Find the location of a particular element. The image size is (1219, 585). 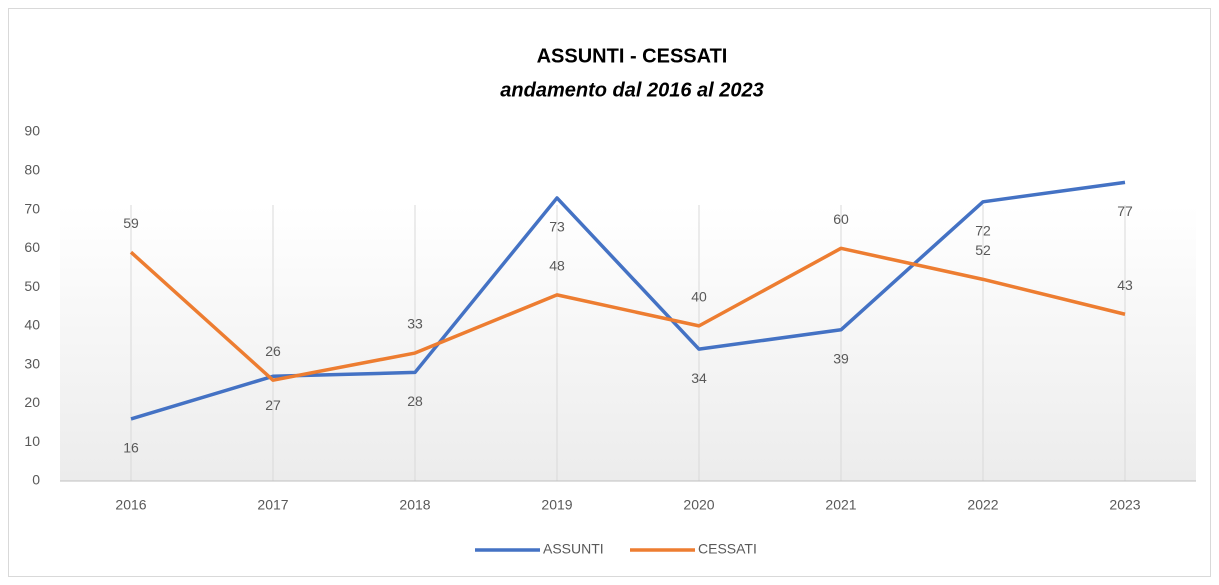

data-label: 39 is located at coordinates (841, 358).